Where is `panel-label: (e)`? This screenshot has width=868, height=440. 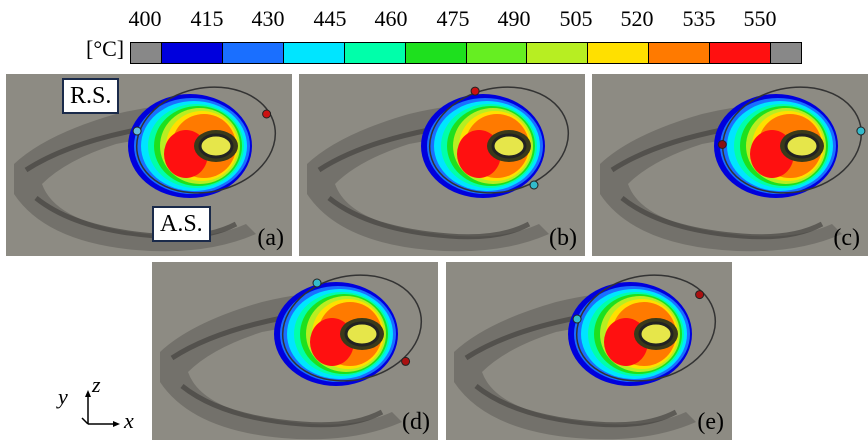
panel-label: (e) is located at coordinates (710, 422).